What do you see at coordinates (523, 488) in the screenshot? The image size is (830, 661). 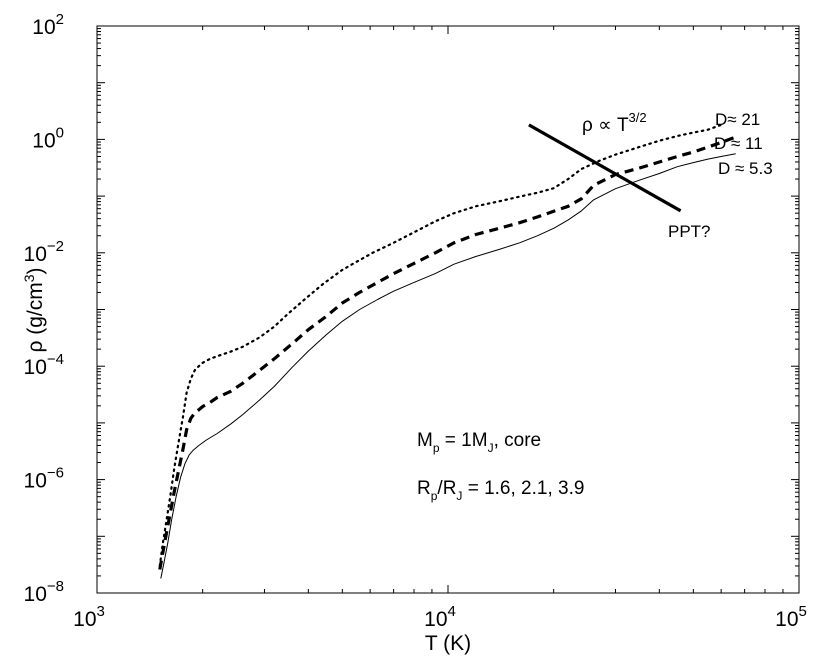 I see `radius-tail: = 1.6, 2.1, 3.9` at bounding box center [523, 488].